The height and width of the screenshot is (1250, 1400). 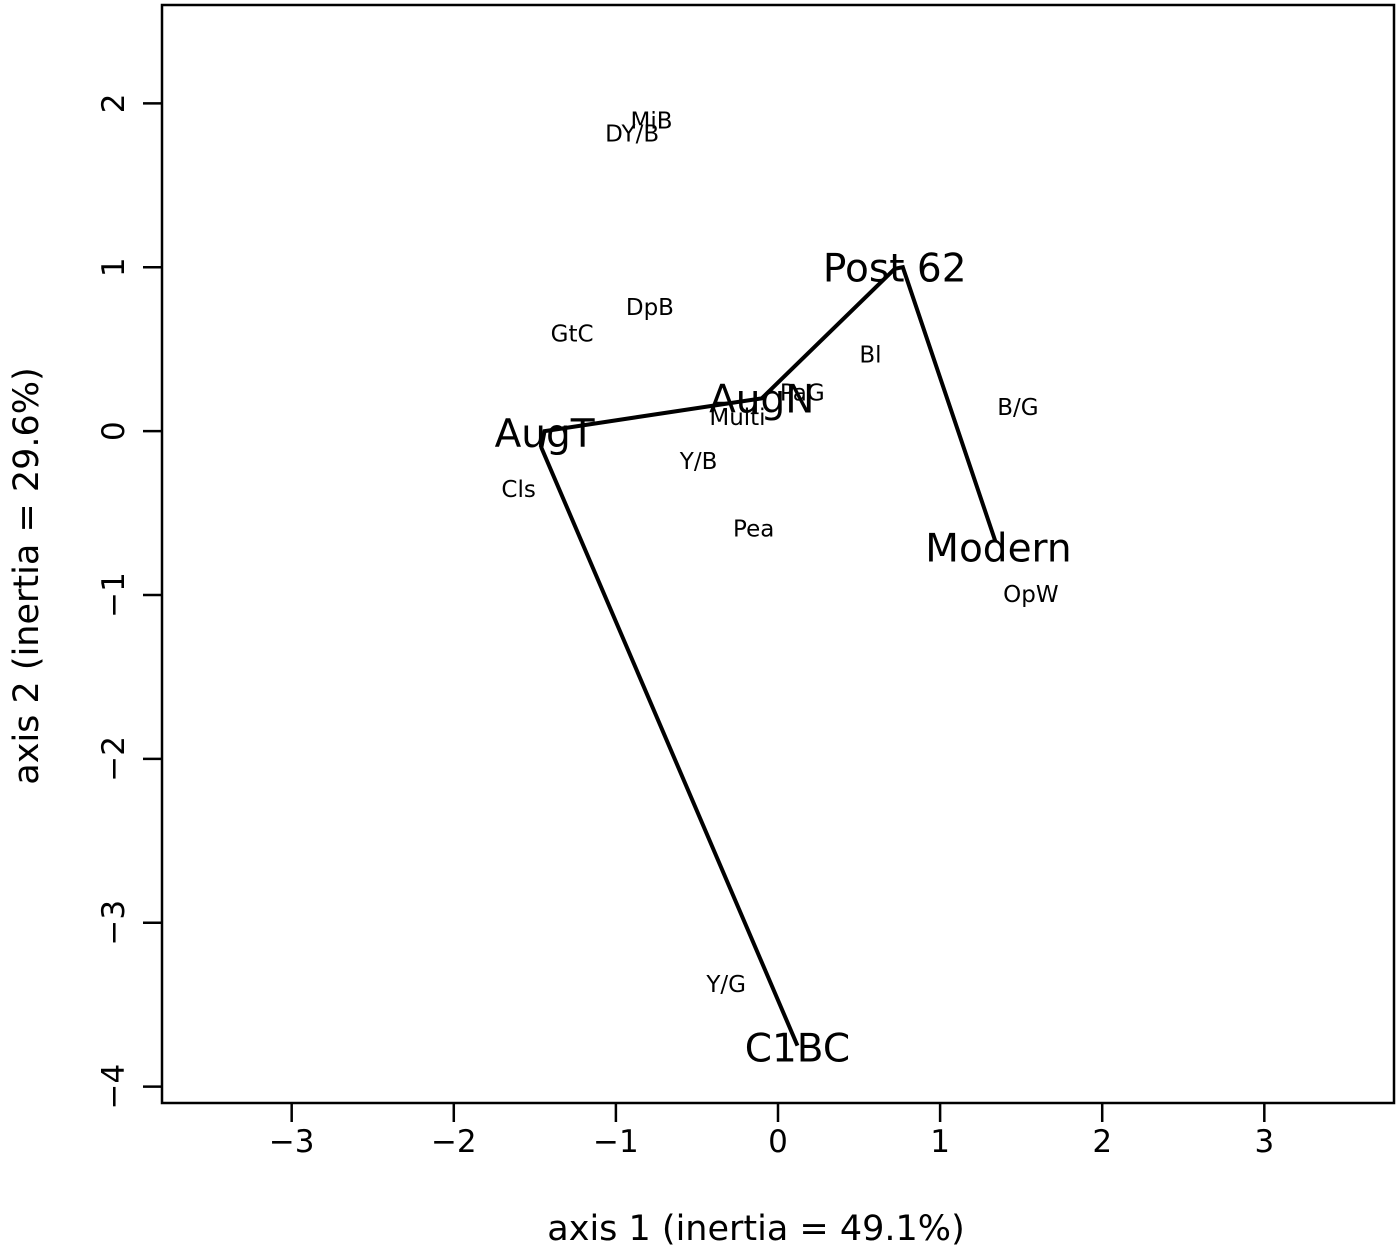 I want to click on y-tick-label: −2, so click(x=114, y=759).